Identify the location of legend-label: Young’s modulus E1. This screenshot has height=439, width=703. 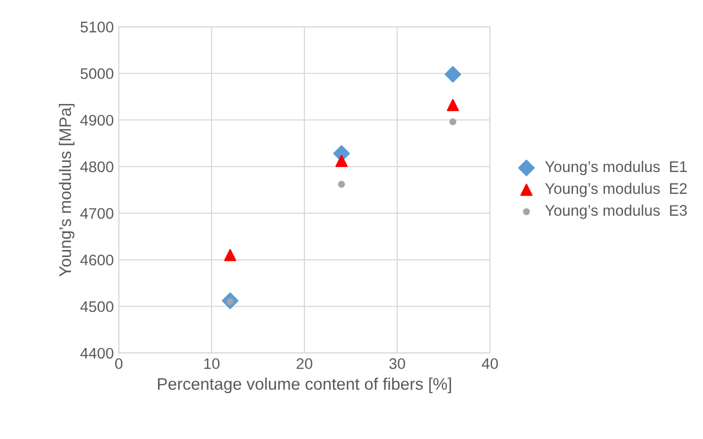
(616, 168).